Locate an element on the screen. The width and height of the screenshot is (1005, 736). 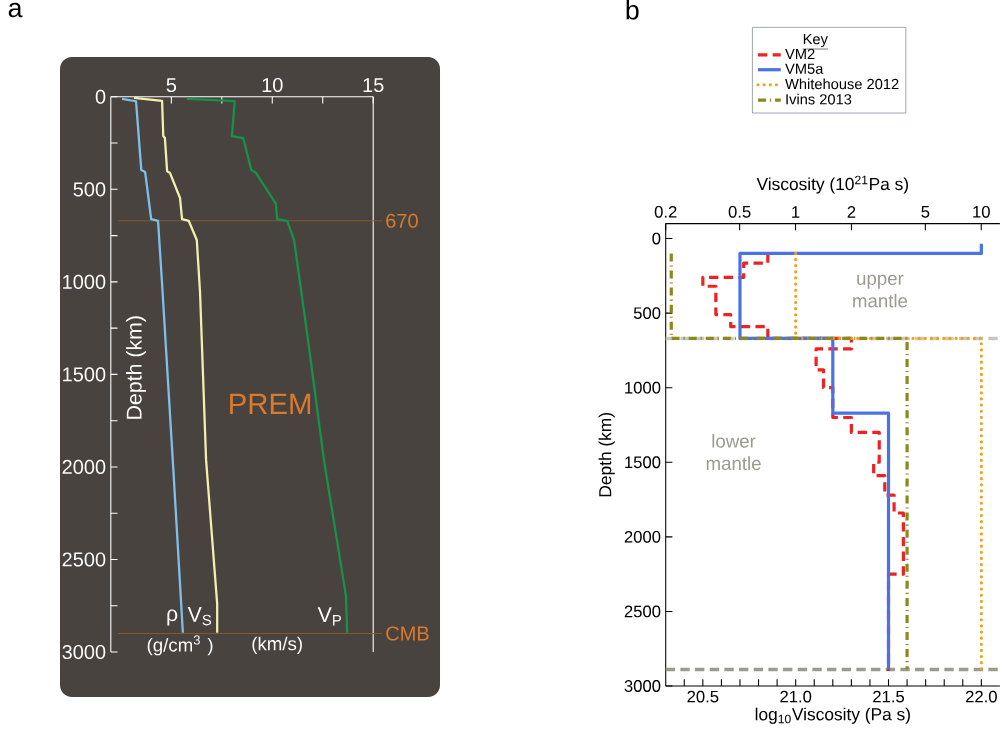
chart-title: a is located at coordinates (15, 10).